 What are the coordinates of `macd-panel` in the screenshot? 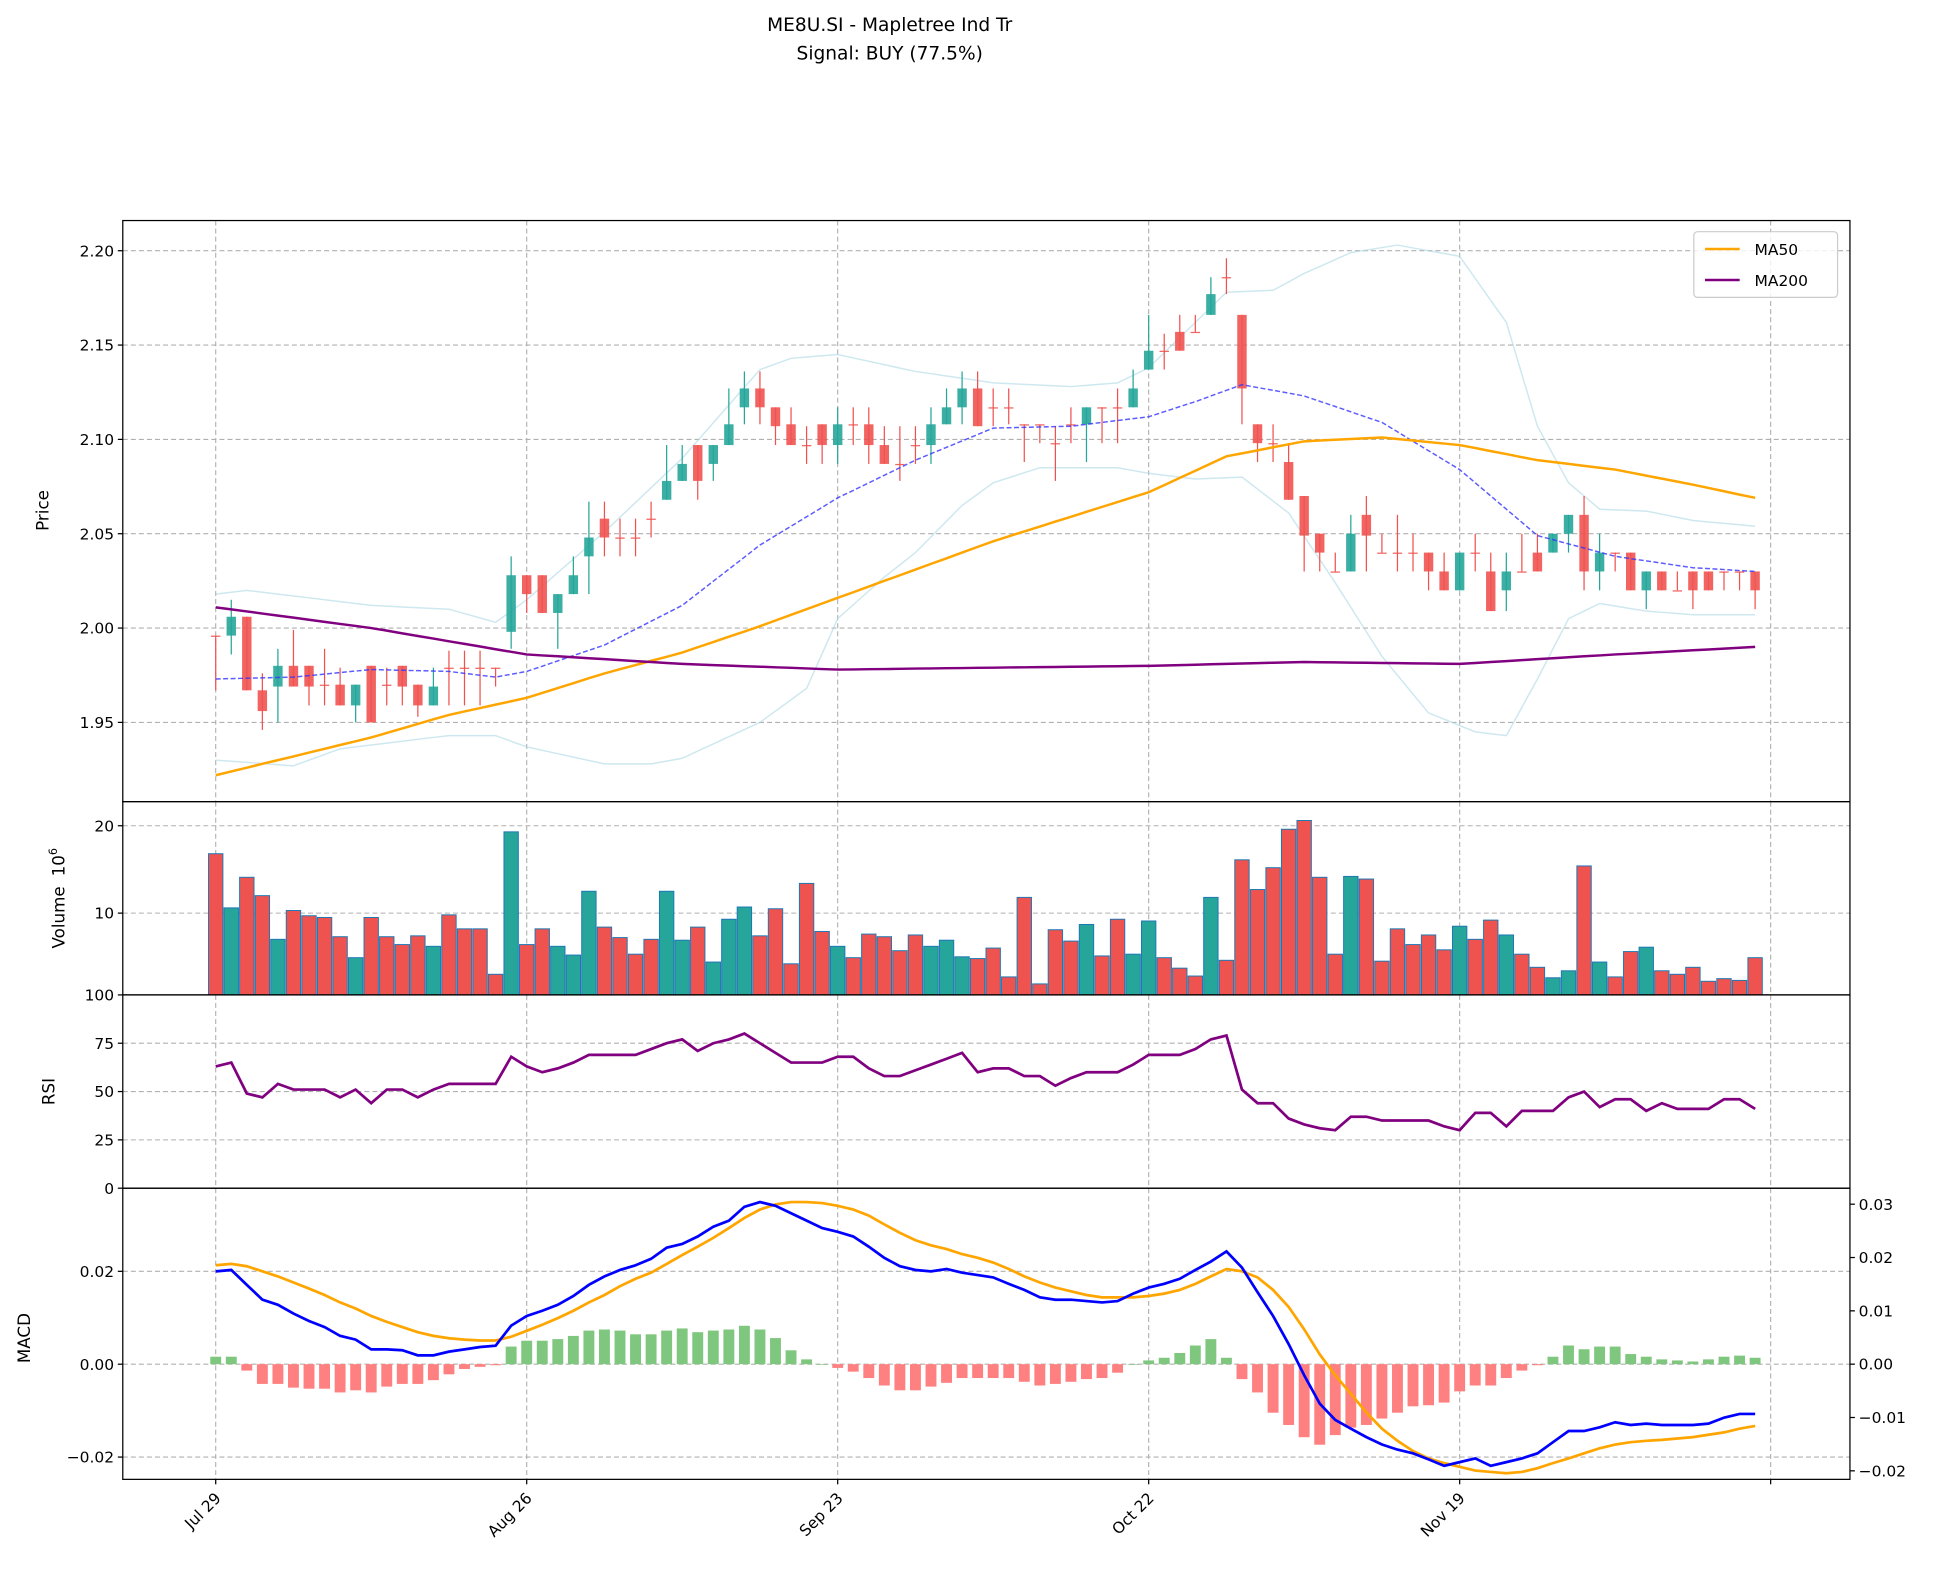 It's located at (985, 1337).